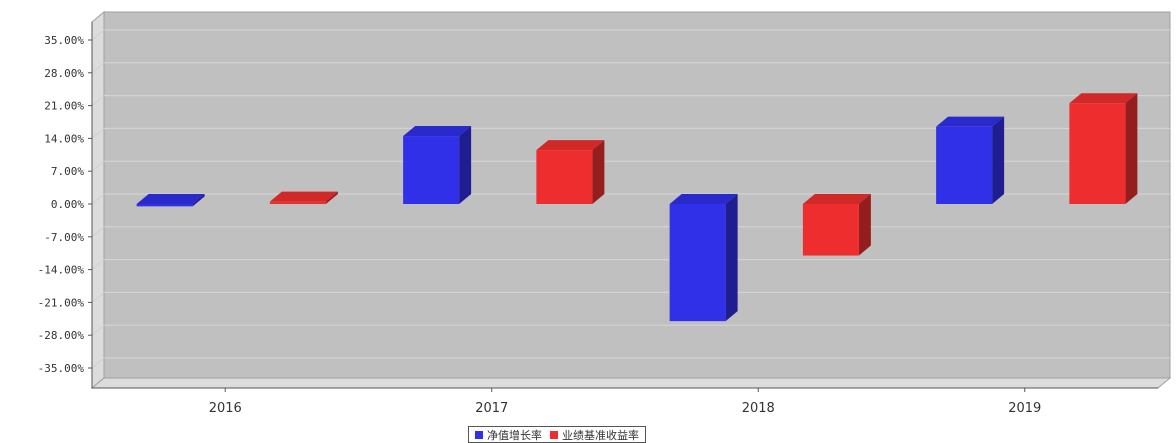 The width and height of the screenshot is (1176, 443). Describe the element at coordinates (61, 270) in the screenshot. I see `y-tick-label: -14.00%` at that location.